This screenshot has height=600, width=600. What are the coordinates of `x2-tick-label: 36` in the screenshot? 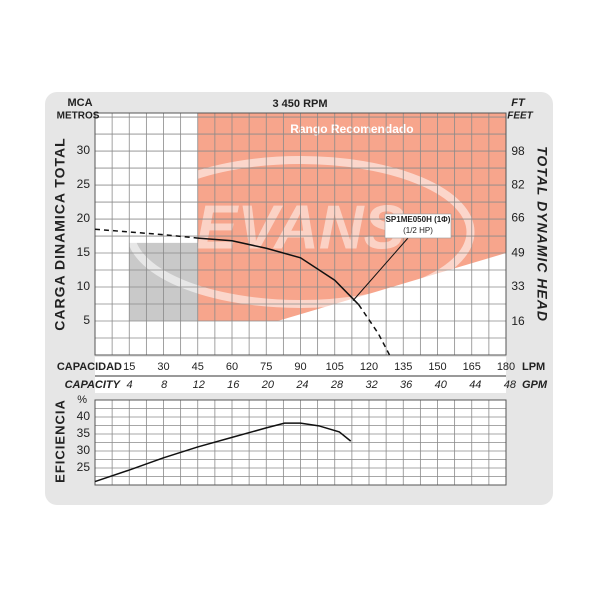 It's located at (406, 385).